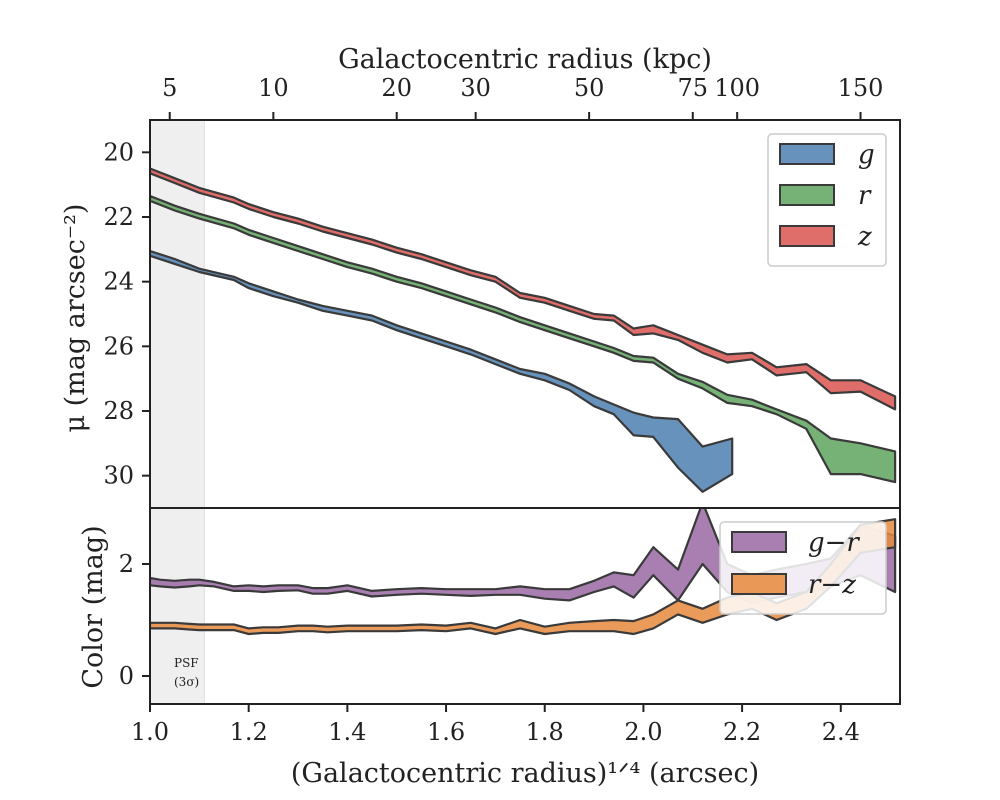  I want to click on bottom-x-tick-label: 1.0, so click(150, 732).